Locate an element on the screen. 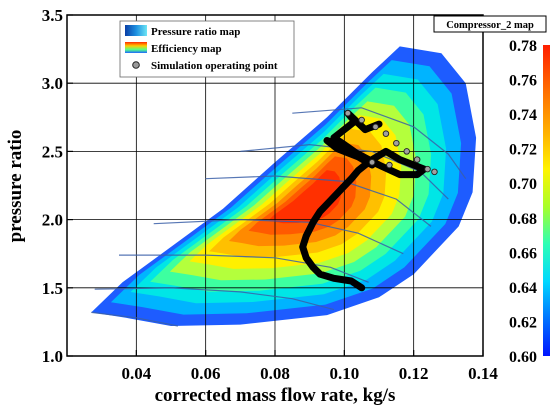  colorbar-tick-label: 0.62 is located at coordinates (523, 322).